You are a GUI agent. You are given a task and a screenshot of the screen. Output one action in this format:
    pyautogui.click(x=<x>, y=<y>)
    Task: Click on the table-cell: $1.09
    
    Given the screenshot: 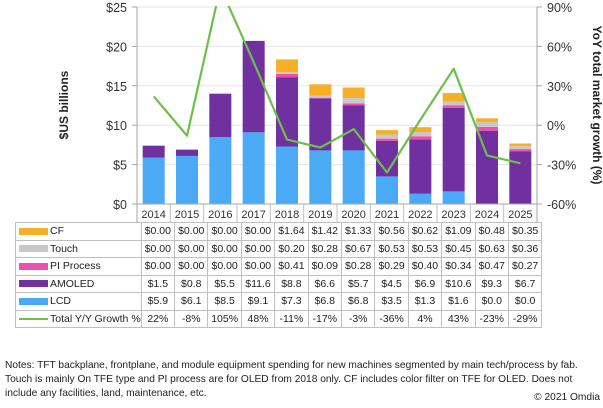 What is the action you would take?
    pyautogui.click(x=458, y=231)
    